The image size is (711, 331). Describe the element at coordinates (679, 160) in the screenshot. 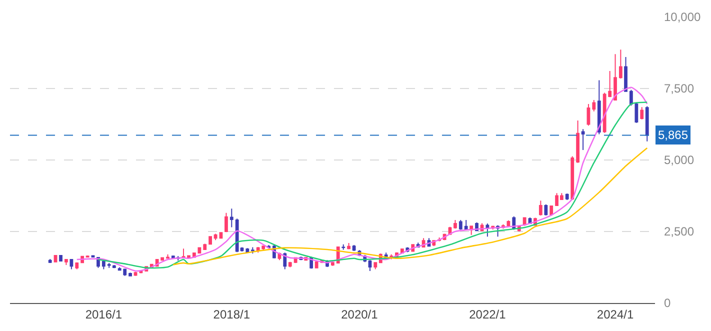

I see `y-tick-label: 5,000` at that location.